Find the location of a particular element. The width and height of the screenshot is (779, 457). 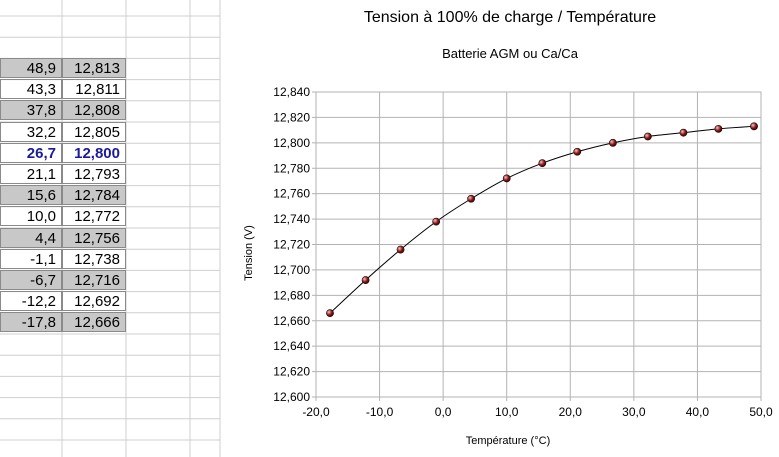

y-tick-label: 12,780 is located at coordinates (291, 168).